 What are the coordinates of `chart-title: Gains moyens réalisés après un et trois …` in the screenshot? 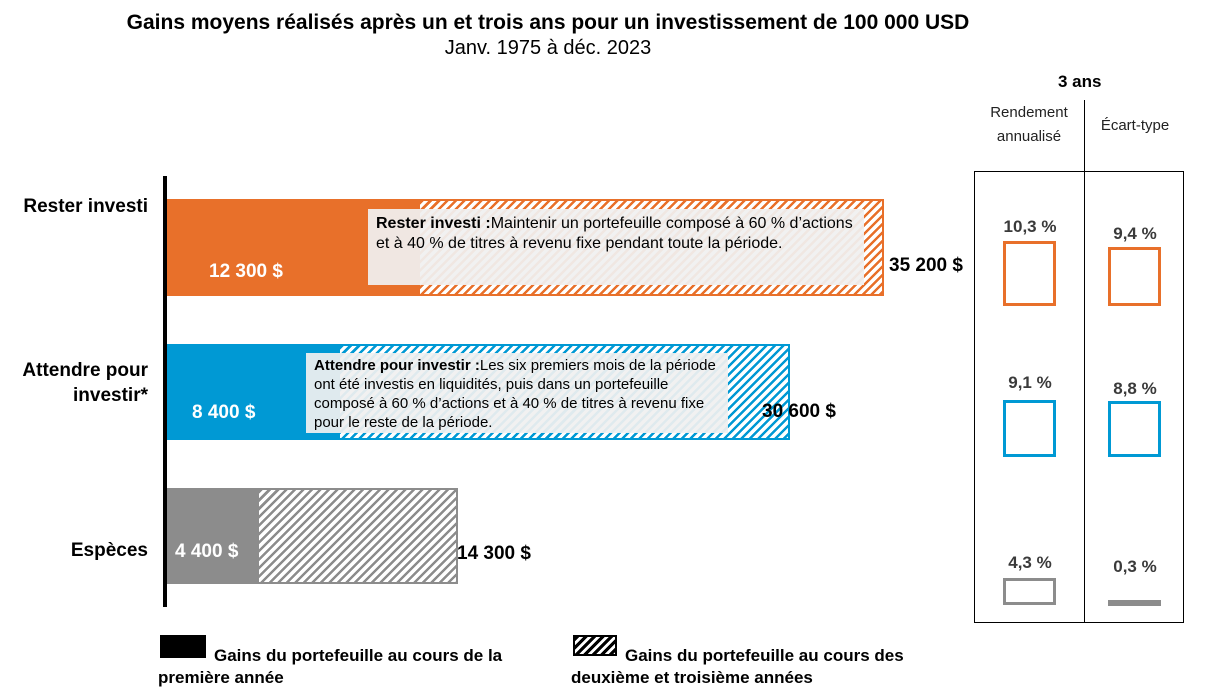 It's located at (548, 22).